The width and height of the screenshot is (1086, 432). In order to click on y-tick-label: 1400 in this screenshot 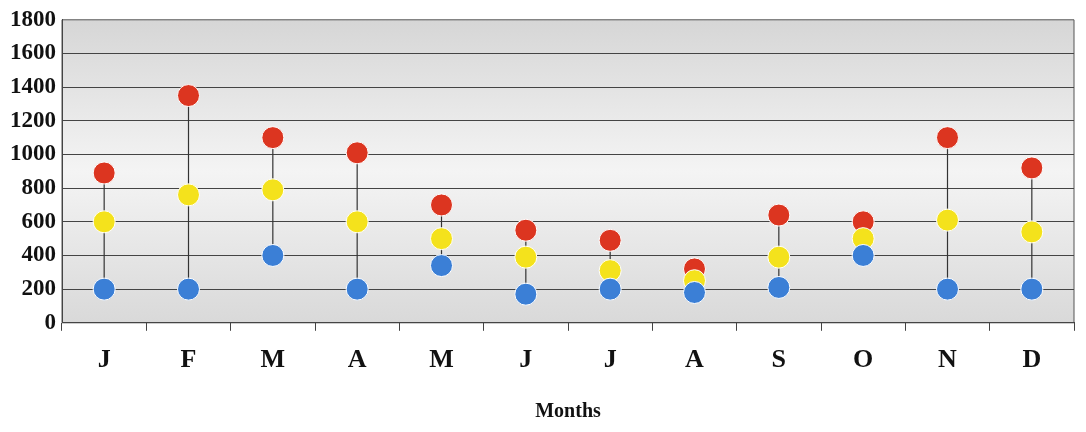, I will do `click(33, 86)`.